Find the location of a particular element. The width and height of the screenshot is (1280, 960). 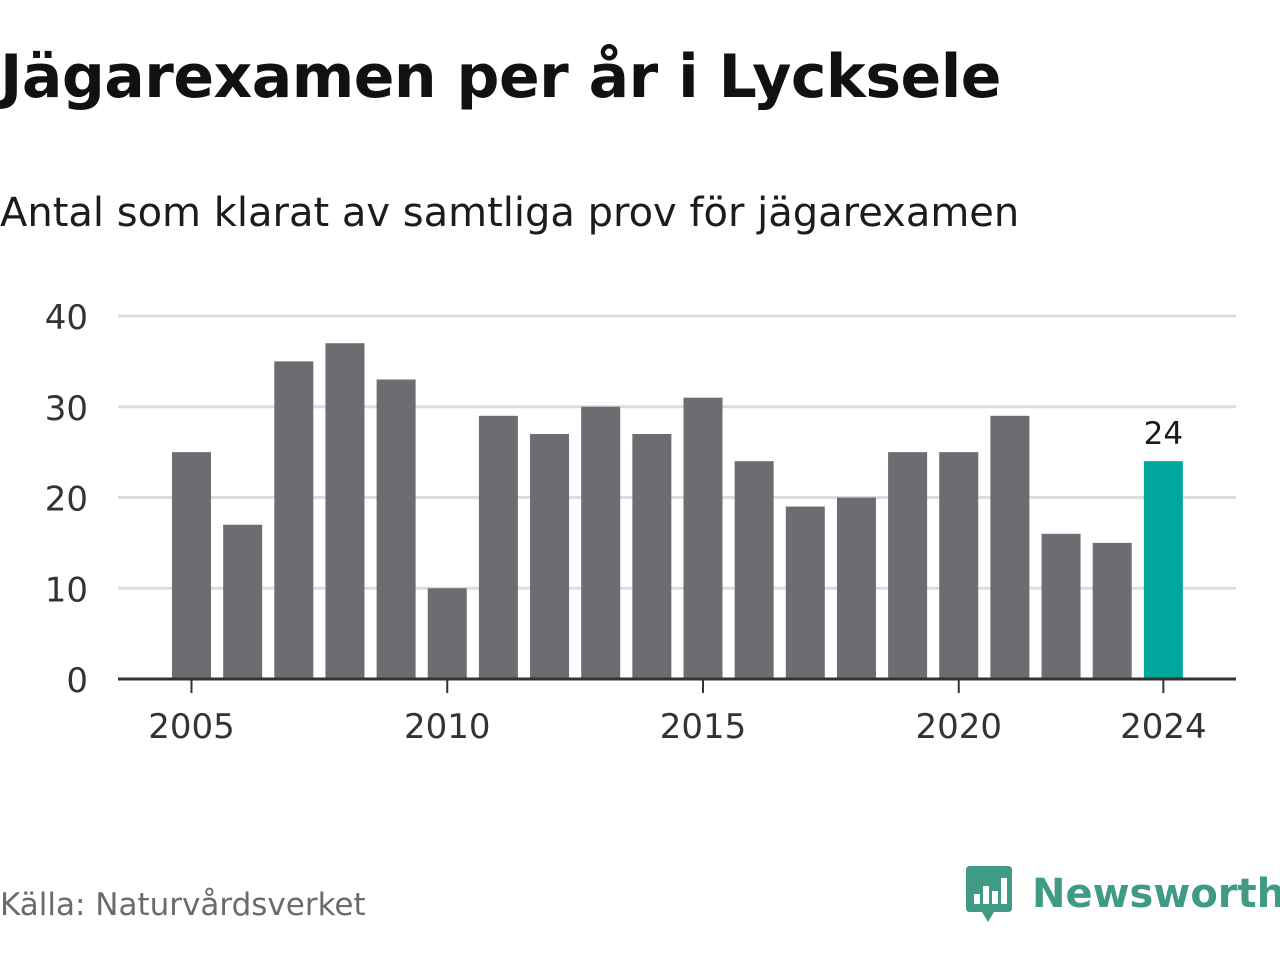

y-tick-label: 0 is located at coordinates (77, 681).